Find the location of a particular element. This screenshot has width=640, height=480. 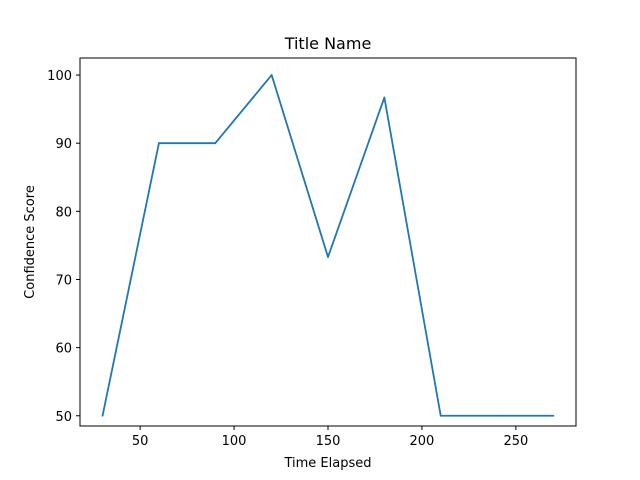

x-tick-label: 250 is located at coordinates (515, 441).